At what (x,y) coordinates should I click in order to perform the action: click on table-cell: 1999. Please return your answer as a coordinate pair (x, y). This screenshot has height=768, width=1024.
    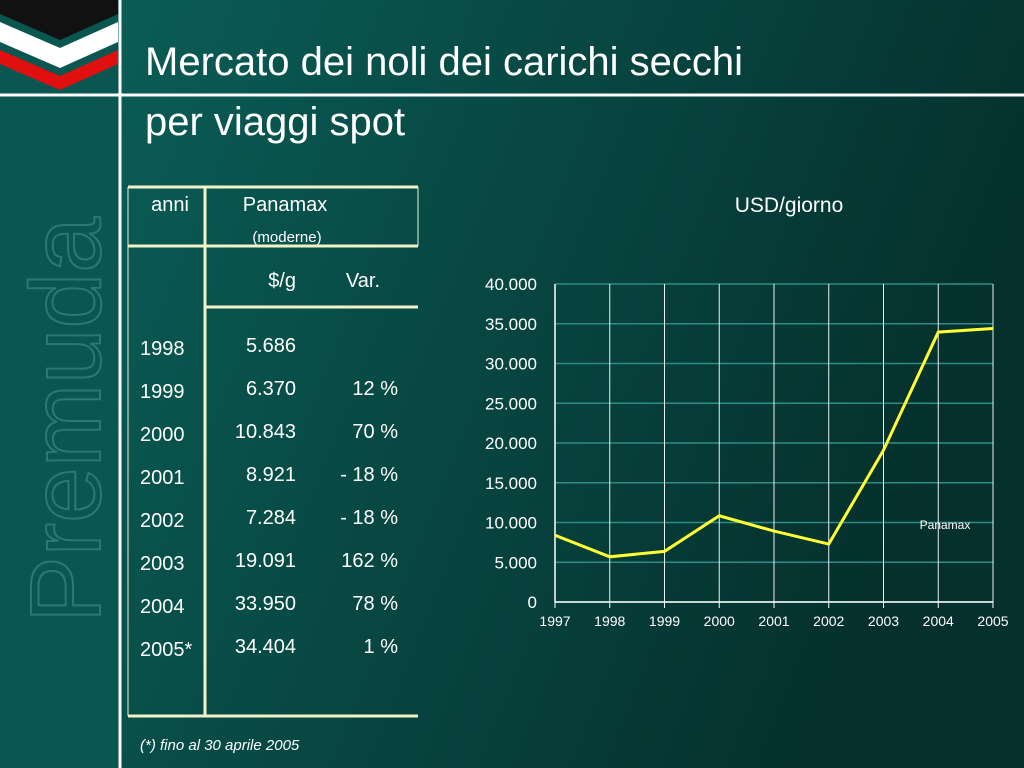
    Looking at the image, I should click on (162, 392).